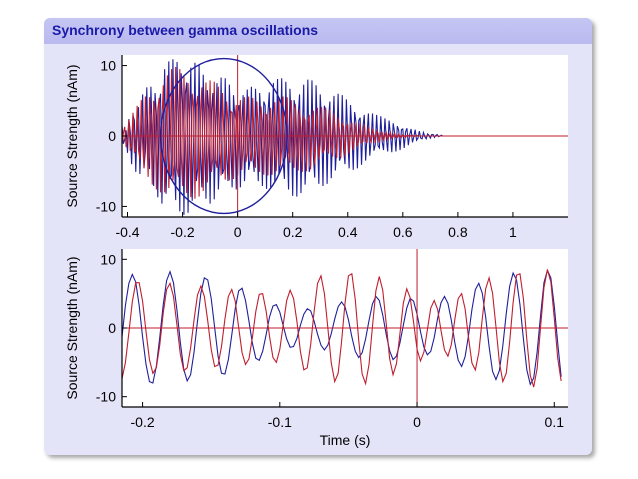  Describe the element at coordinates (513, 232) in the screenshot. I see `x-tick-label: 1` at that location.